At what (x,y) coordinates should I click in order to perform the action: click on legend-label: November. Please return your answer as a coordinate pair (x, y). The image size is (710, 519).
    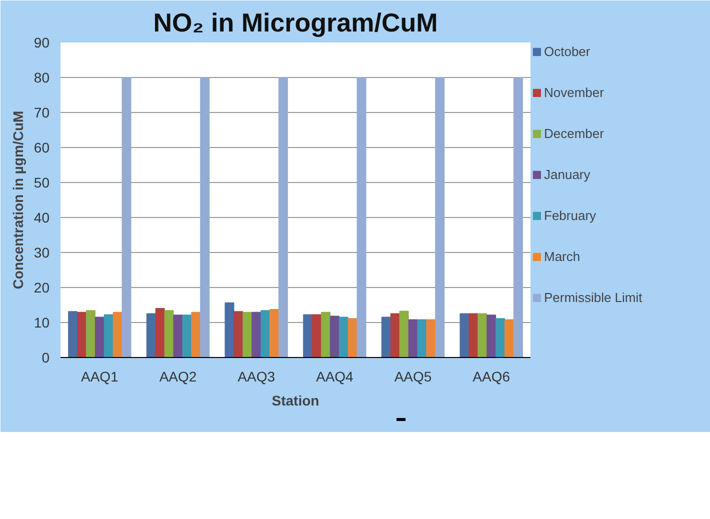
    Looking at the image, I should click on (574, 92).